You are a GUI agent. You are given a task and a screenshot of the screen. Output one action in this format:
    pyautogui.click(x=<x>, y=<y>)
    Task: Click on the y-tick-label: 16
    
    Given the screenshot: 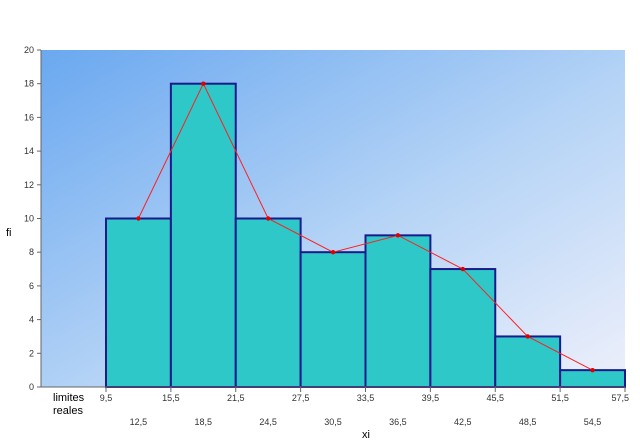 What is the action you would take?
    pyautogui.click(x=29, y=117)
    